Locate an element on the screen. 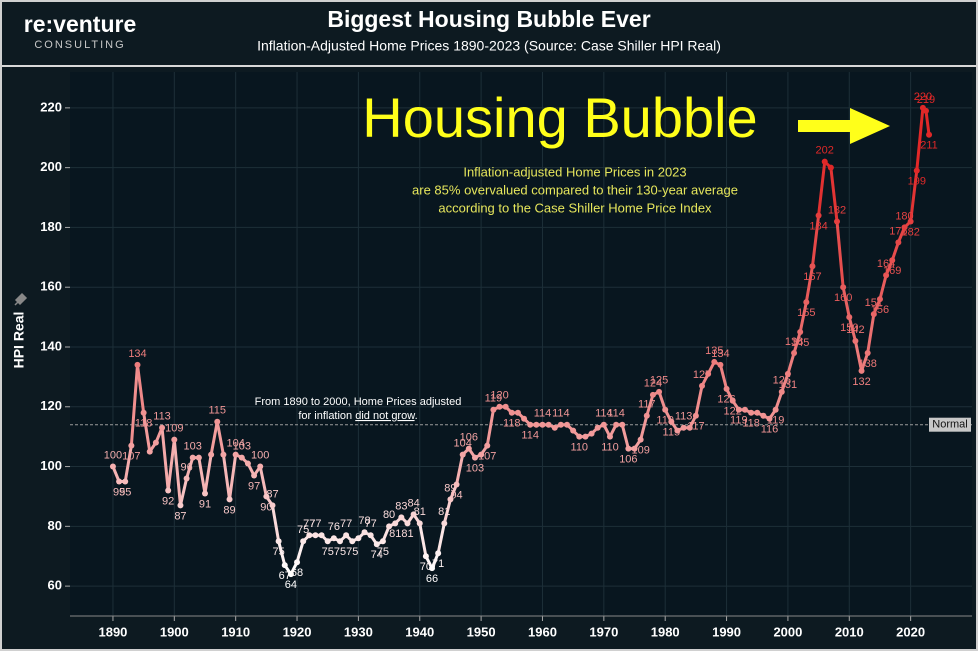  data-label: 134 is located at coordinates (720, 354).